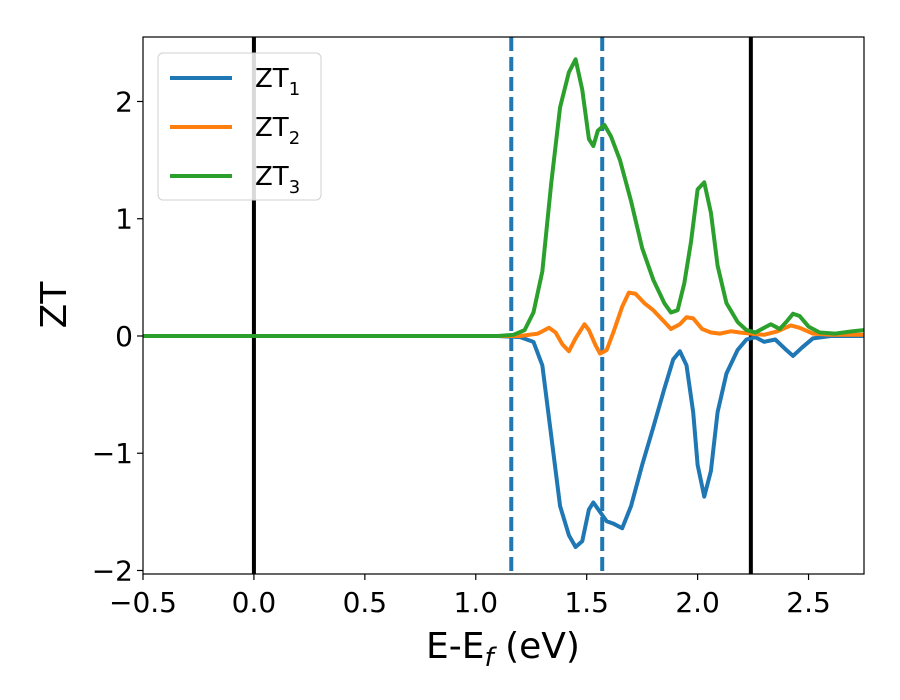 The image size is (900, 700). Describe the element at coordinates (124, 101) in the screenshot. I see `y-tick-label: 2` at that location.